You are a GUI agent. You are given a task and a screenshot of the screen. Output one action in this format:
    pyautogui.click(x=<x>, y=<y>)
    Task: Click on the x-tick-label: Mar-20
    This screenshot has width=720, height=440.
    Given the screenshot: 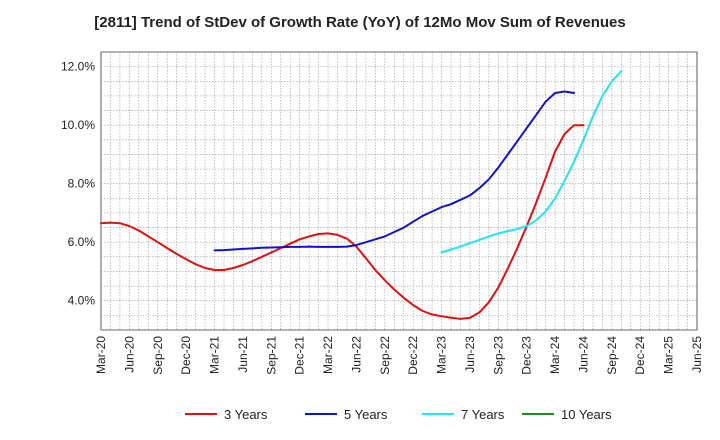 What is the action you would take?
    pyautogui.click(x=101, y=355)
    